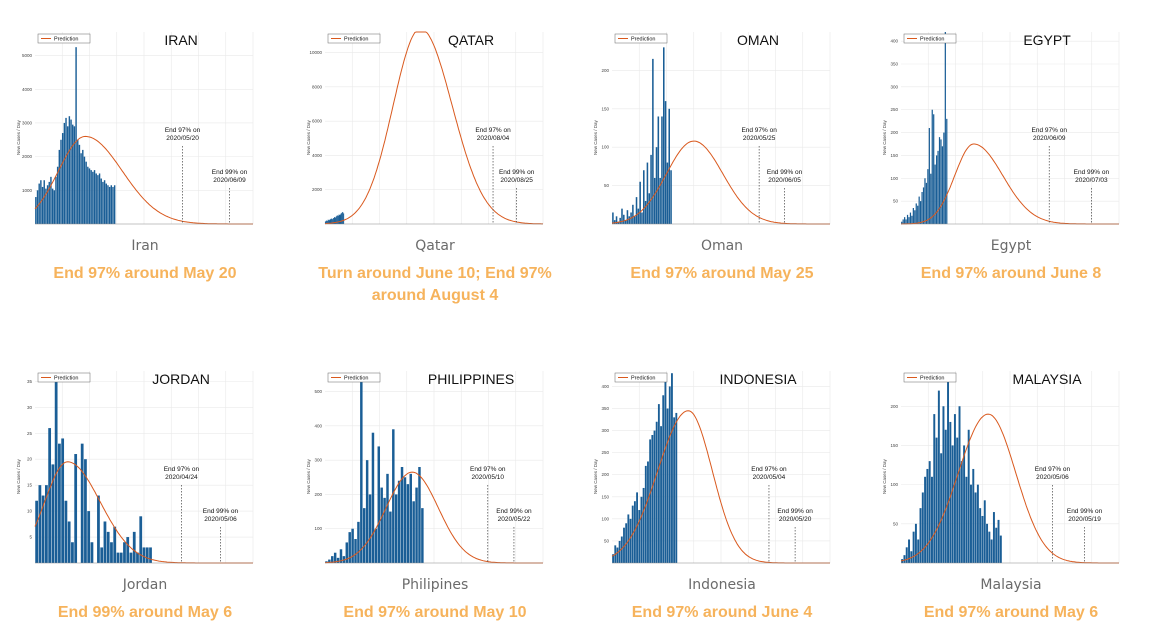 This screenshot has width=1157, height=644. What do you see at coordinates (471, 40) in the screenshot?
I see `chart-title: QATAR` at bounding box center [471, 40].